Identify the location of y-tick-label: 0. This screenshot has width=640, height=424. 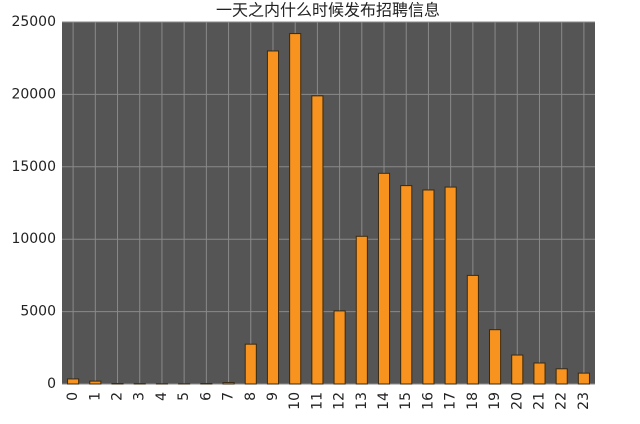
(51, 384).